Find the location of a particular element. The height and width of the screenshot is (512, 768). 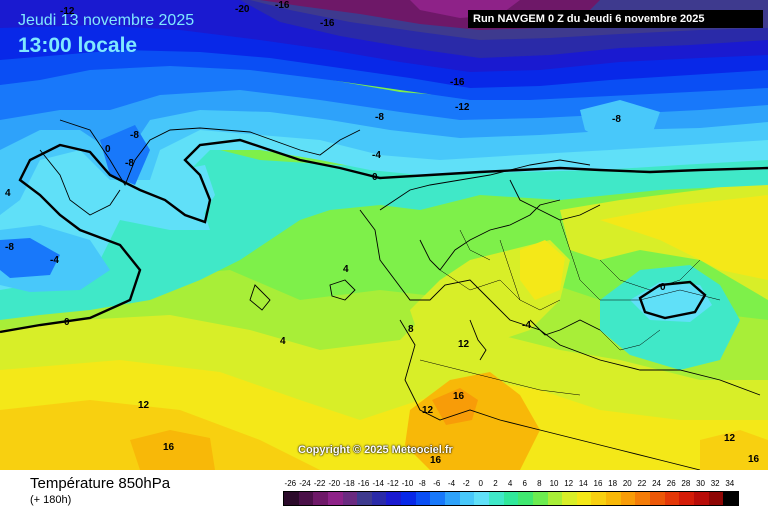

color-scale-tick-label: 2 is located at coordinates (495, 483).